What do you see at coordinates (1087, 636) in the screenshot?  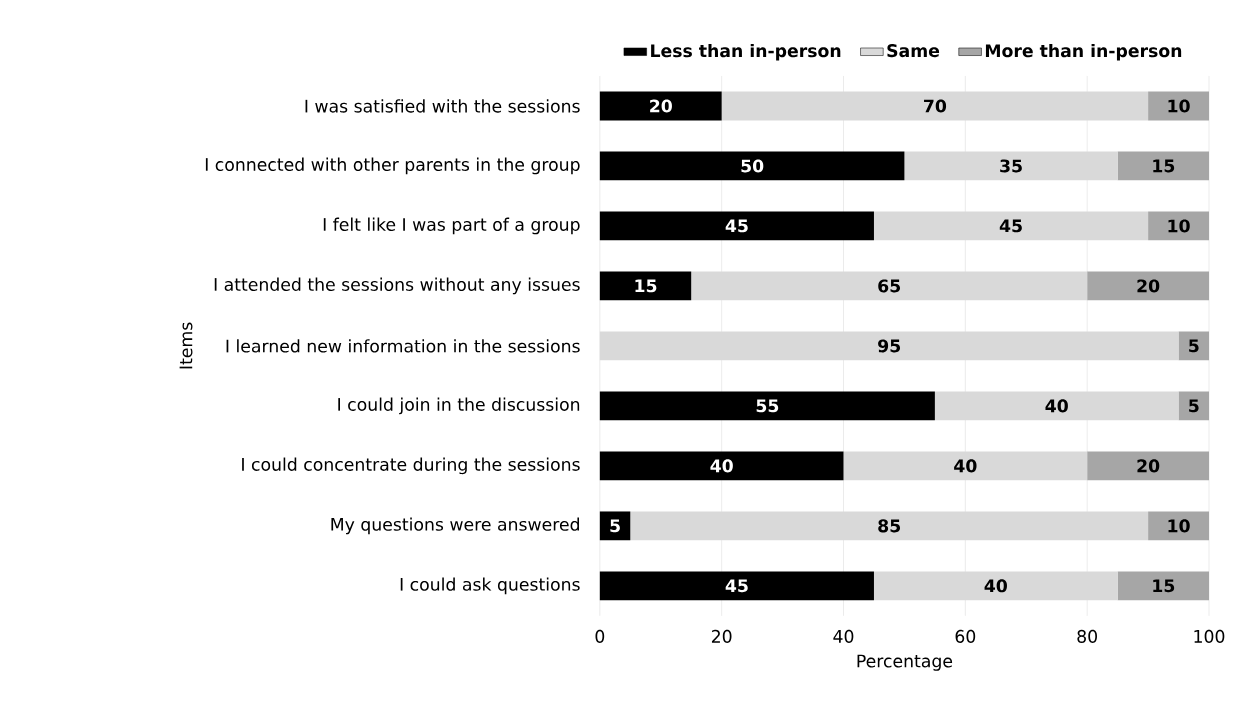 I see `x-tick-label: 80` at bounding box center [1087, 636].